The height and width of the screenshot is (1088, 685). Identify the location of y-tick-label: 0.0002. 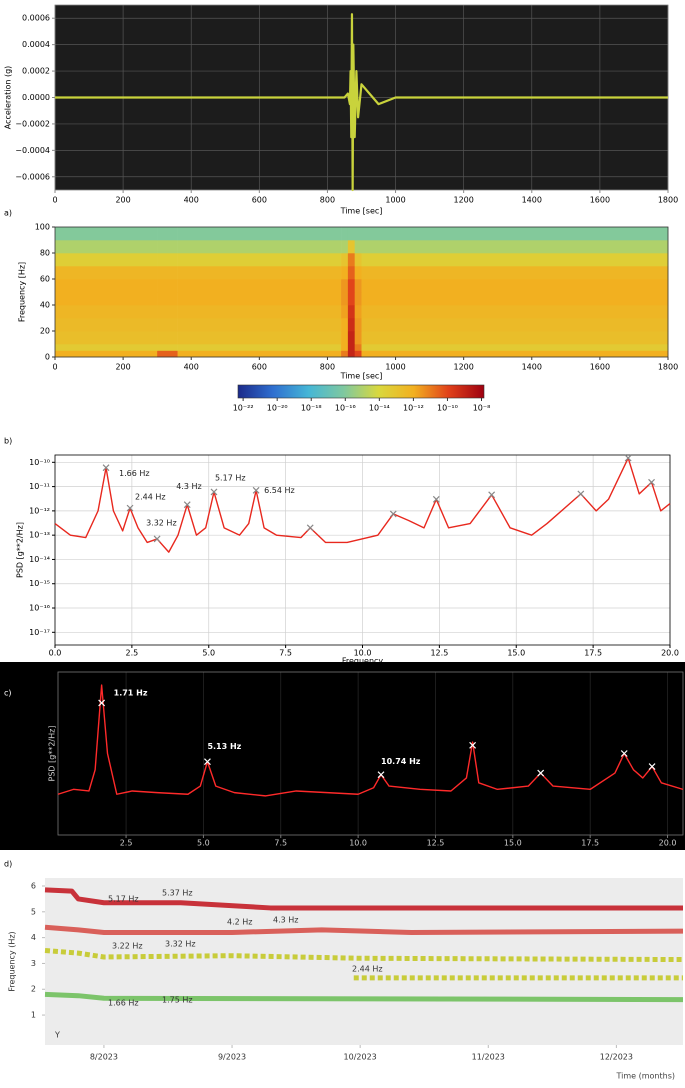
(36, 71).